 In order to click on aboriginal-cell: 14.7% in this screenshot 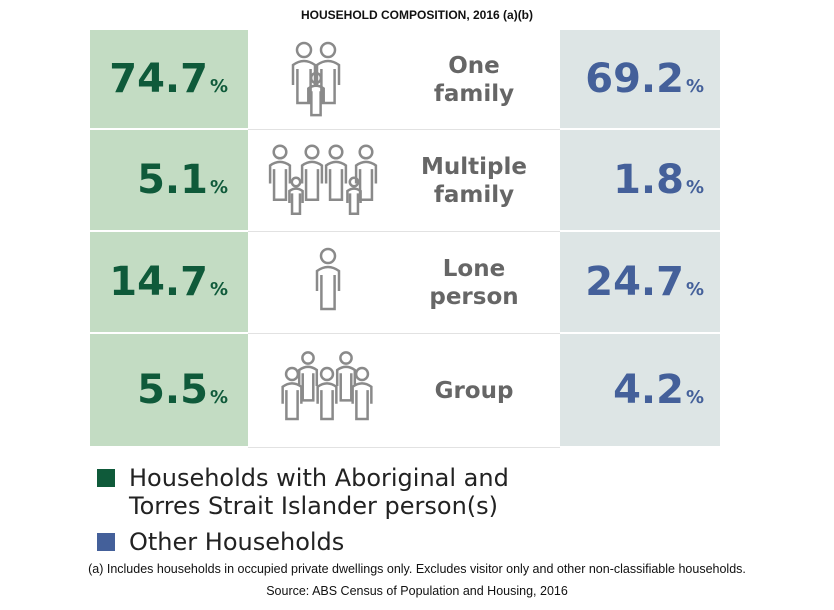, I will do `click(169, 283)`.